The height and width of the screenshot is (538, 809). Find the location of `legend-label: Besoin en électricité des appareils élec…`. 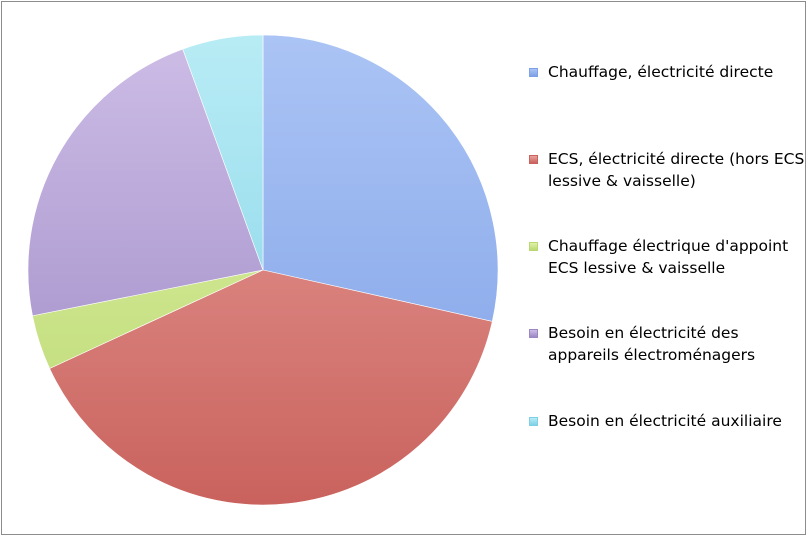

legend-label: Besoin en électricité des appareils élec… is located at coordinates (652, 344).